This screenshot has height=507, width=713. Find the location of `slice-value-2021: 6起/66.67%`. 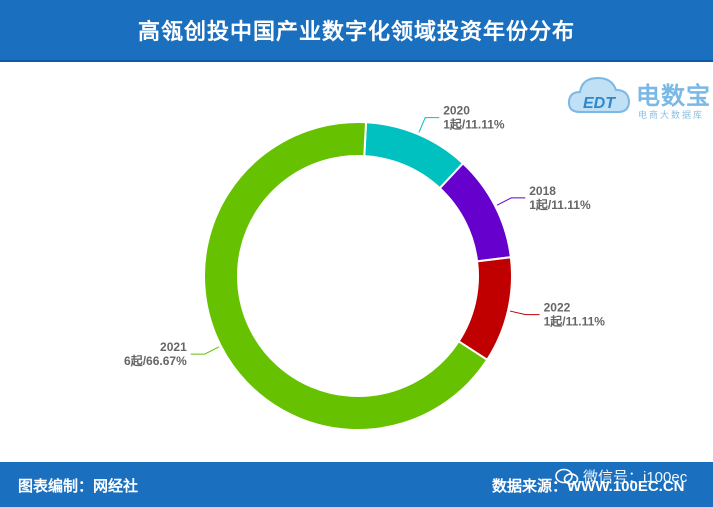

slice-value-2021: 6起/66.67% is located at coordinates (155, 360).